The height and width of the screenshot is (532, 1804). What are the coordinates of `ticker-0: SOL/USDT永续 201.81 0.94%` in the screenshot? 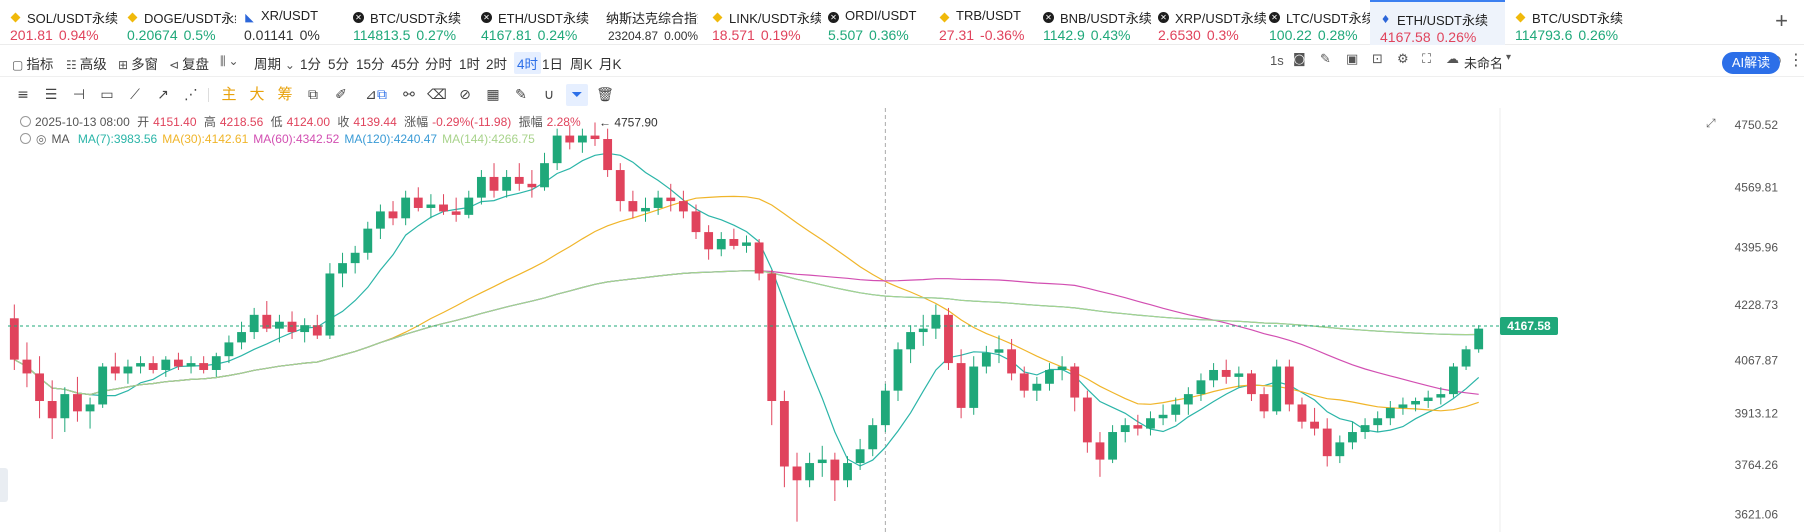 It's located at (59, 22).